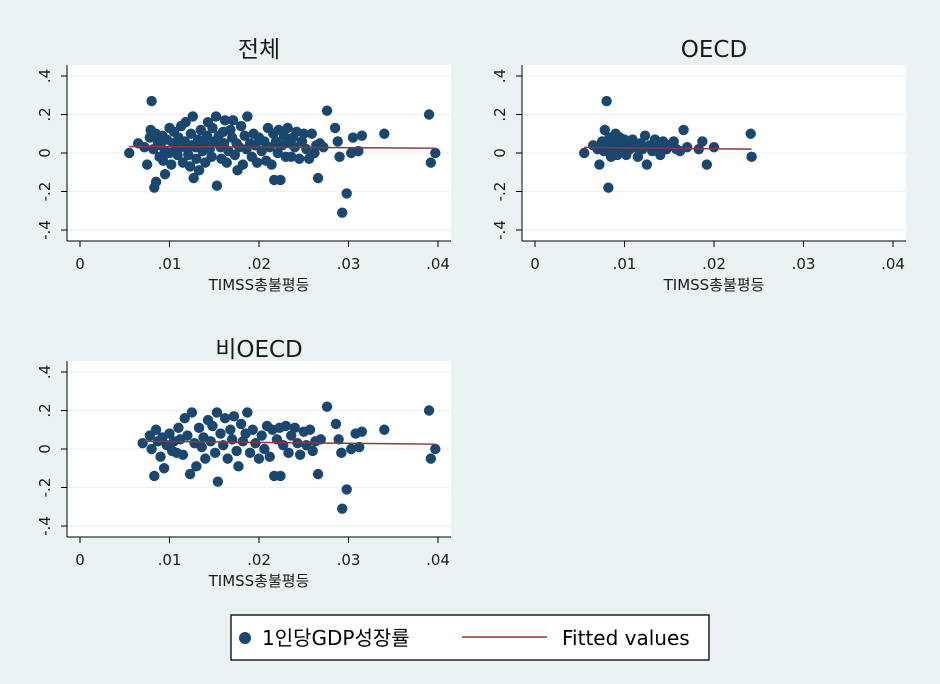 The height and width of the screenshot is (684, 940). I want to click on x-tick-label: 0, so click(80, 264).